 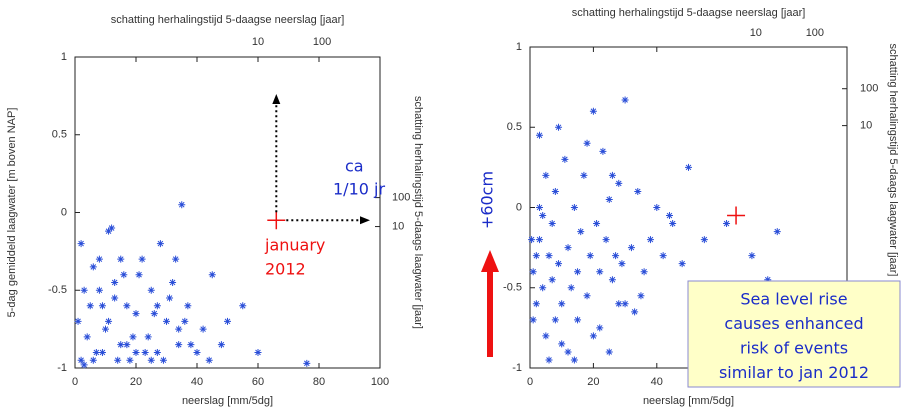 I want to click on x-axis-label: neerslag [mm/5dg], so click(x=227, y=401).